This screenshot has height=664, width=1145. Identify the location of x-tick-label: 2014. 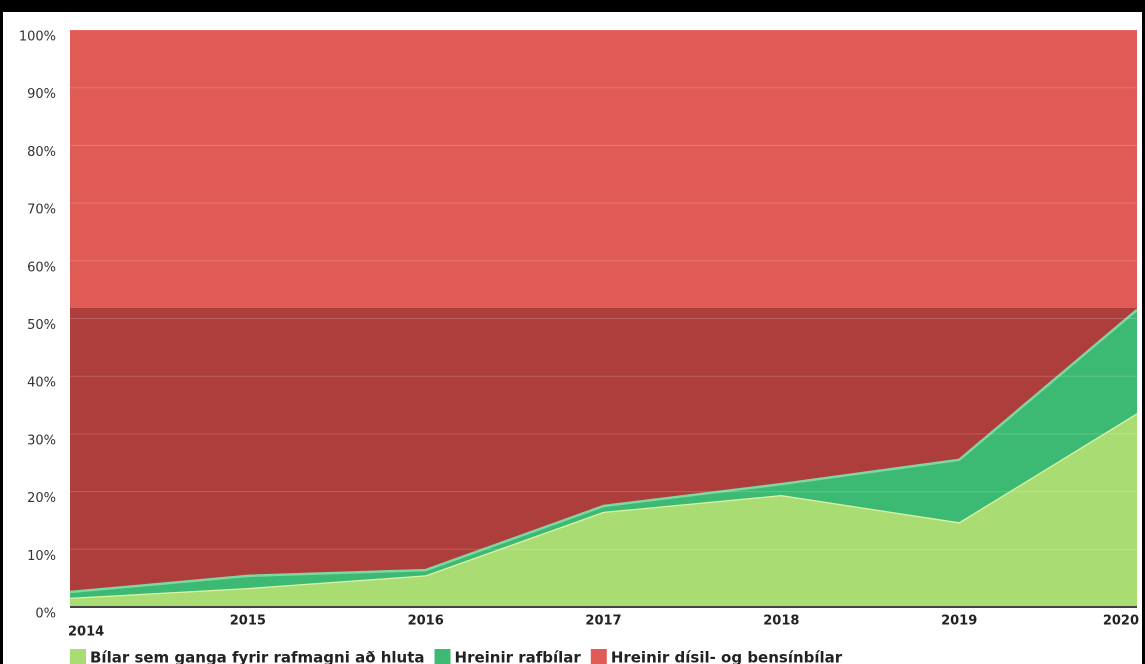
(86, 632).